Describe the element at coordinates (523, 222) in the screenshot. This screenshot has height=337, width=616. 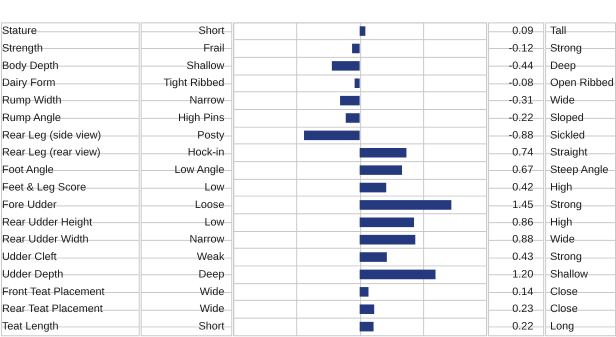
I see `data-label: 0.86` at that location.